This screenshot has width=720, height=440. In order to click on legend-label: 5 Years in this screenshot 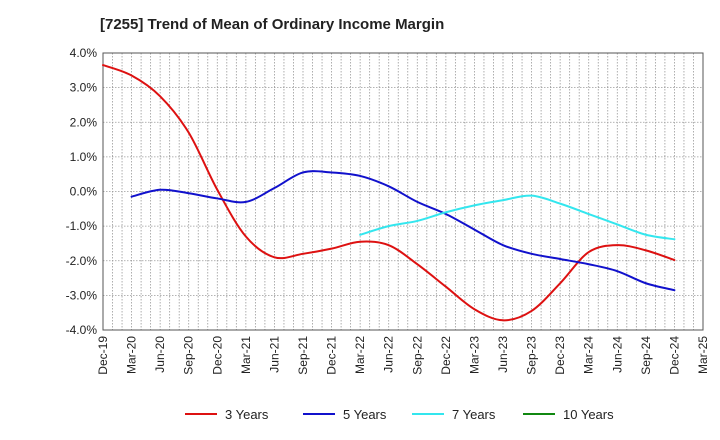, I will do `click(365, 414)`.